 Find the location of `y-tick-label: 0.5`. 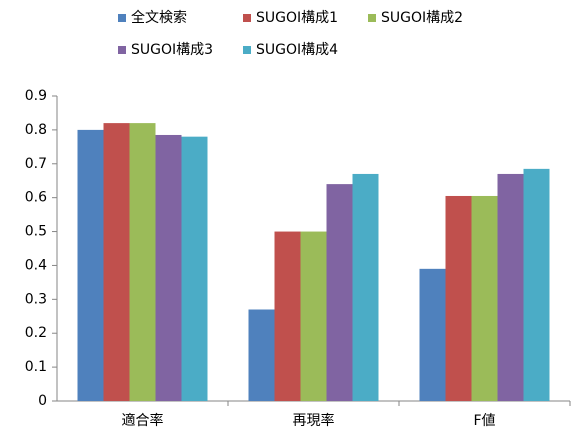

y-tick-label: 0.5 is located at coordinates (36, 232).